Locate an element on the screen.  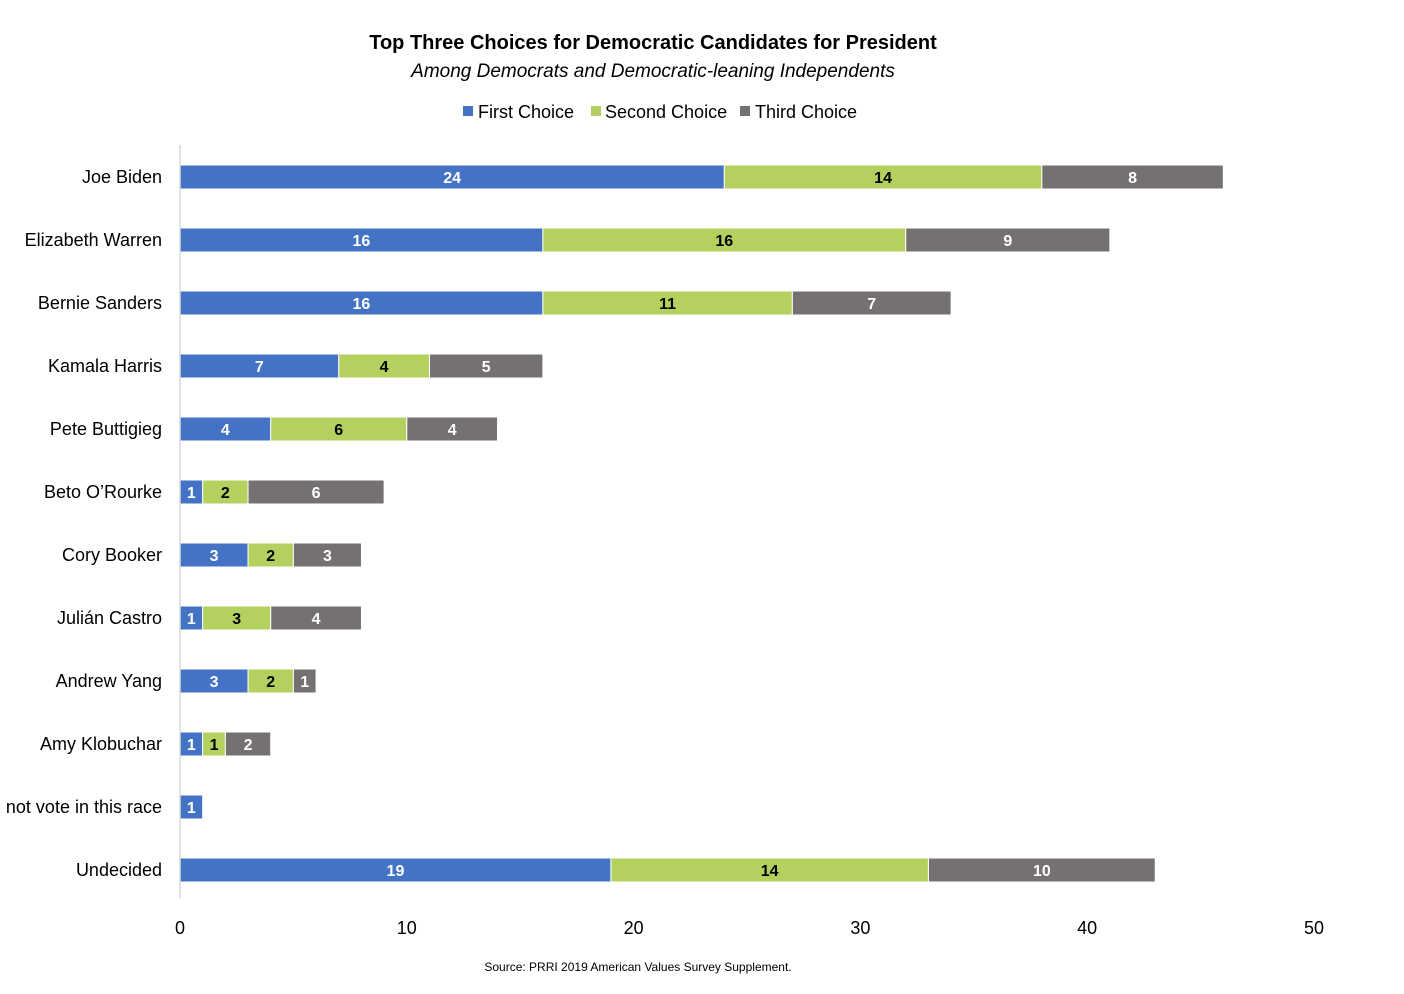
bar-segment-amy-klobuchar-second-choice: 1 is located at coordinates (214, 744).